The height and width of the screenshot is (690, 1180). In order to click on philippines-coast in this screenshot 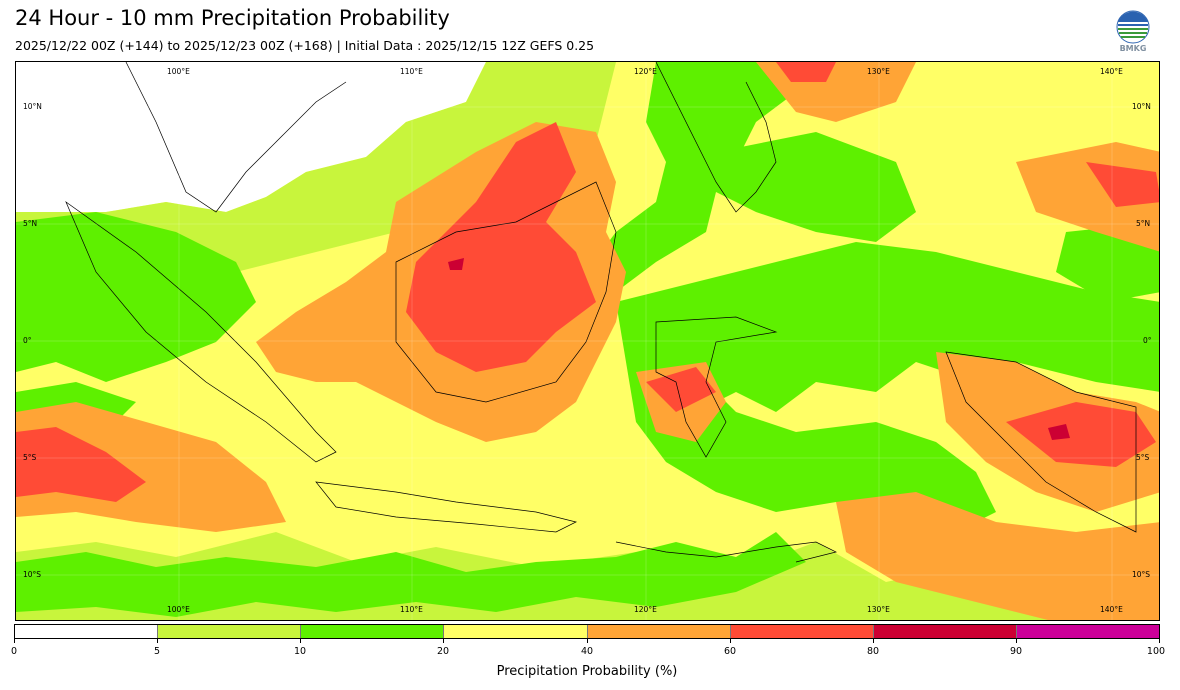, I will do `click(716, 137)`.